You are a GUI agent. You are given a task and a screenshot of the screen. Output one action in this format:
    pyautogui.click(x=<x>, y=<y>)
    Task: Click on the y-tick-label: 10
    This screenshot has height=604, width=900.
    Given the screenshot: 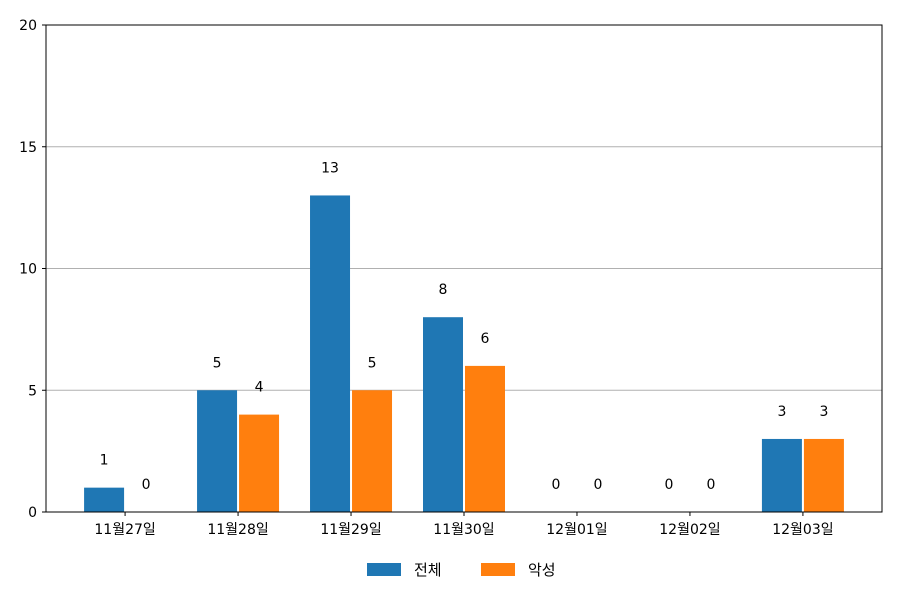 What is the action you would take?
    pyautogui.click(x=28, y=270)
    